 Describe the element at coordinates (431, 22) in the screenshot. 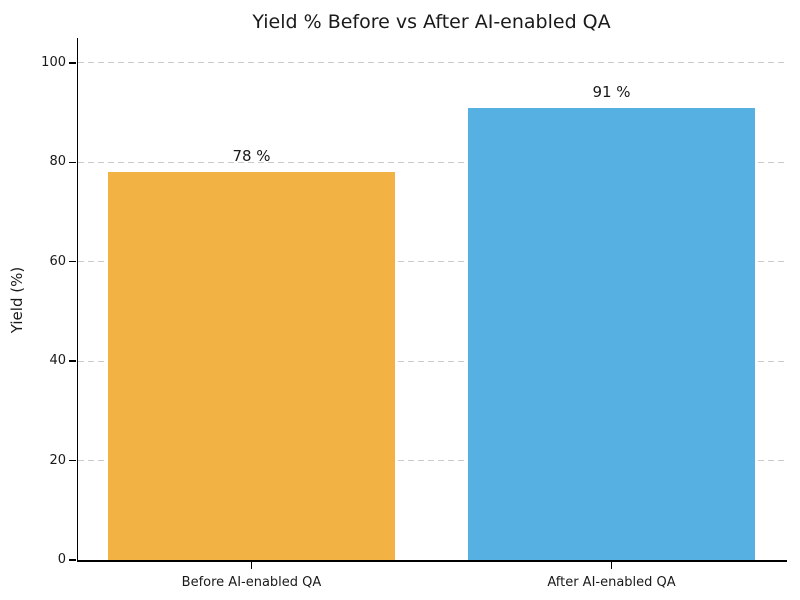

I see `chart-title: Yield % Before vs After AI-enabled QA` at that location.